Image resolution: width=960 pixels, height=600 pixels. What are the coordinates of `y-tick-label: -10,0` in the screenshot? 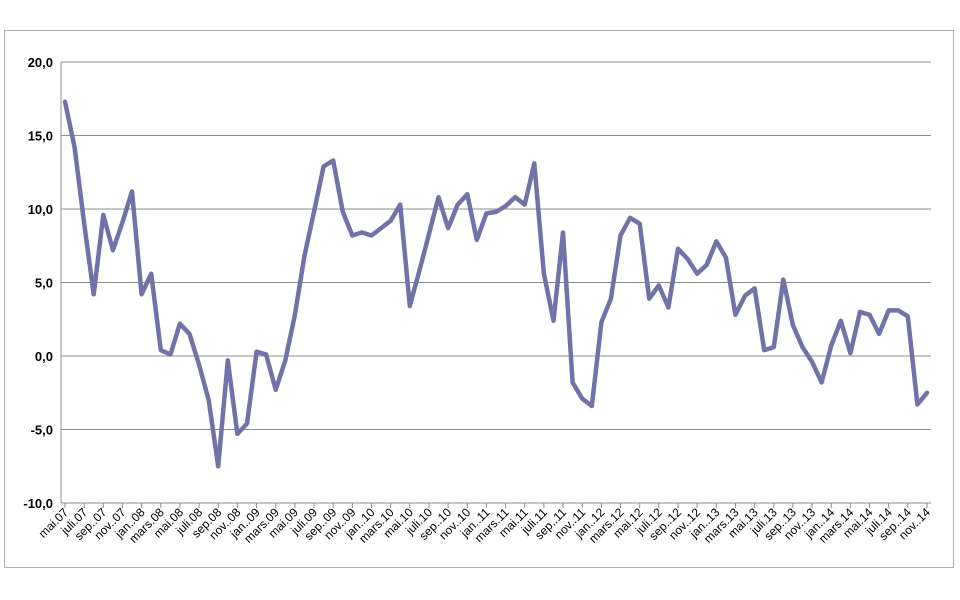 It's located at (38, 503).